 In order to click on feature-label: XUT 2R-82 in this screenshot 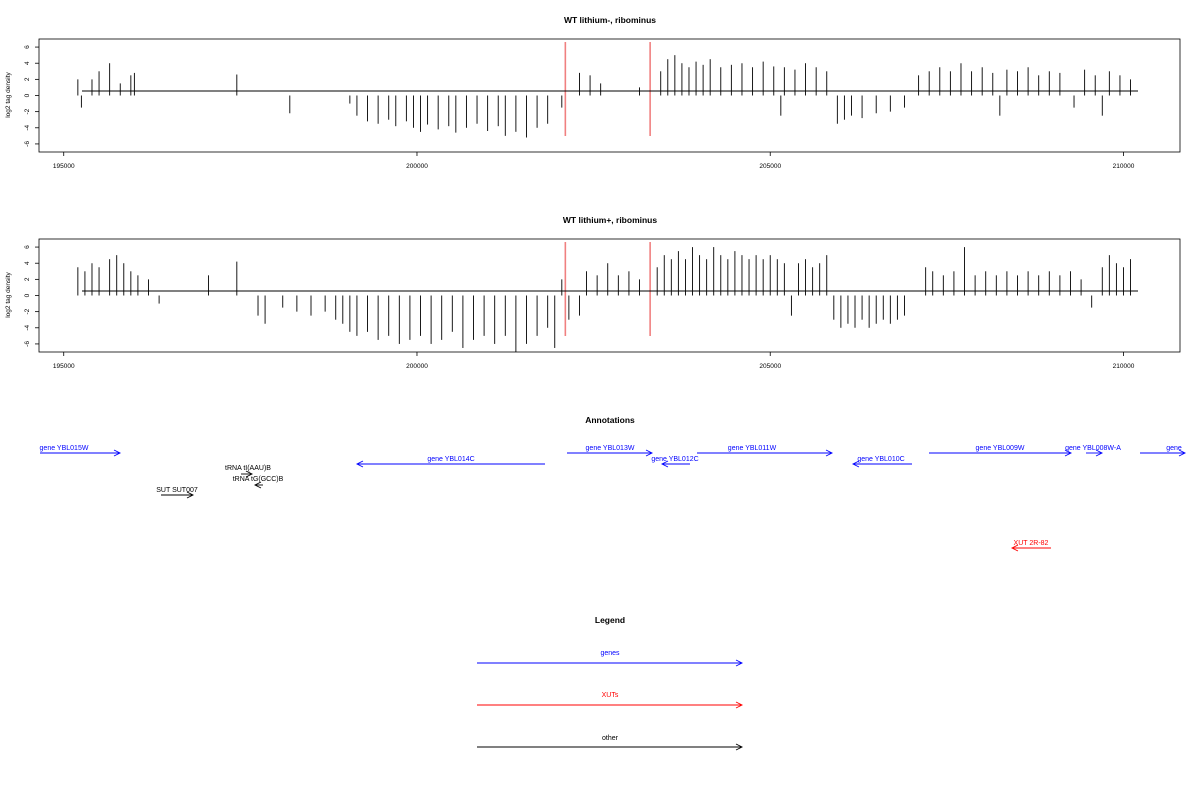, I will do `click(1031, 543)`.